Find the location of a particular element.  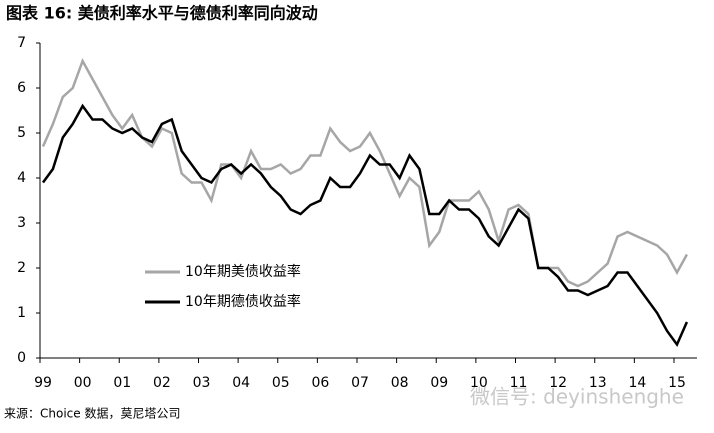

y-tick-label: 0 is located at coordinates (21, 358).